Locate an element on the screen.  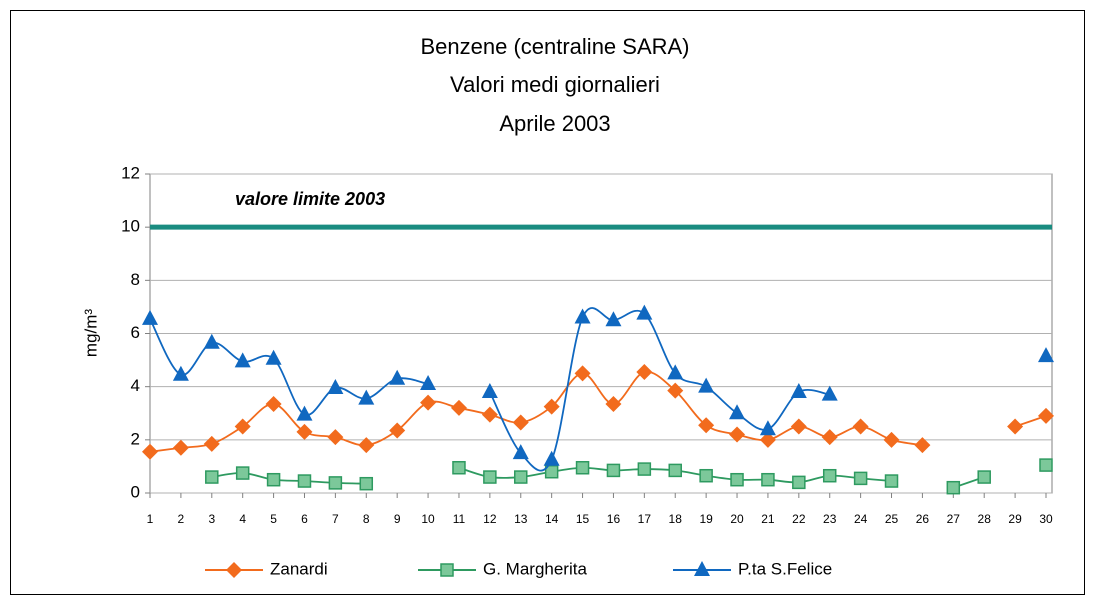
y-tick-label: 10 is located at coordinates (130, 226).